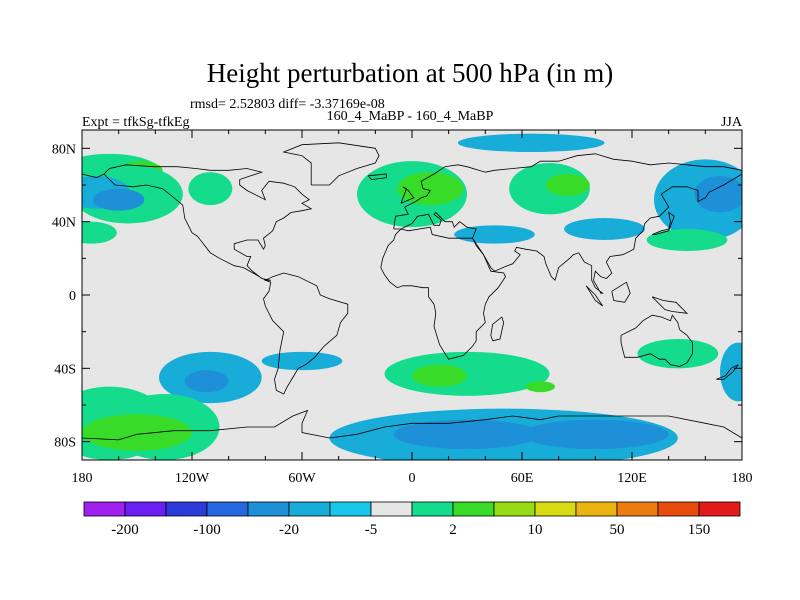 The width and height of the screenshot is (800, 600). I want to click on colorbar-label: 50, so click(617, 530).